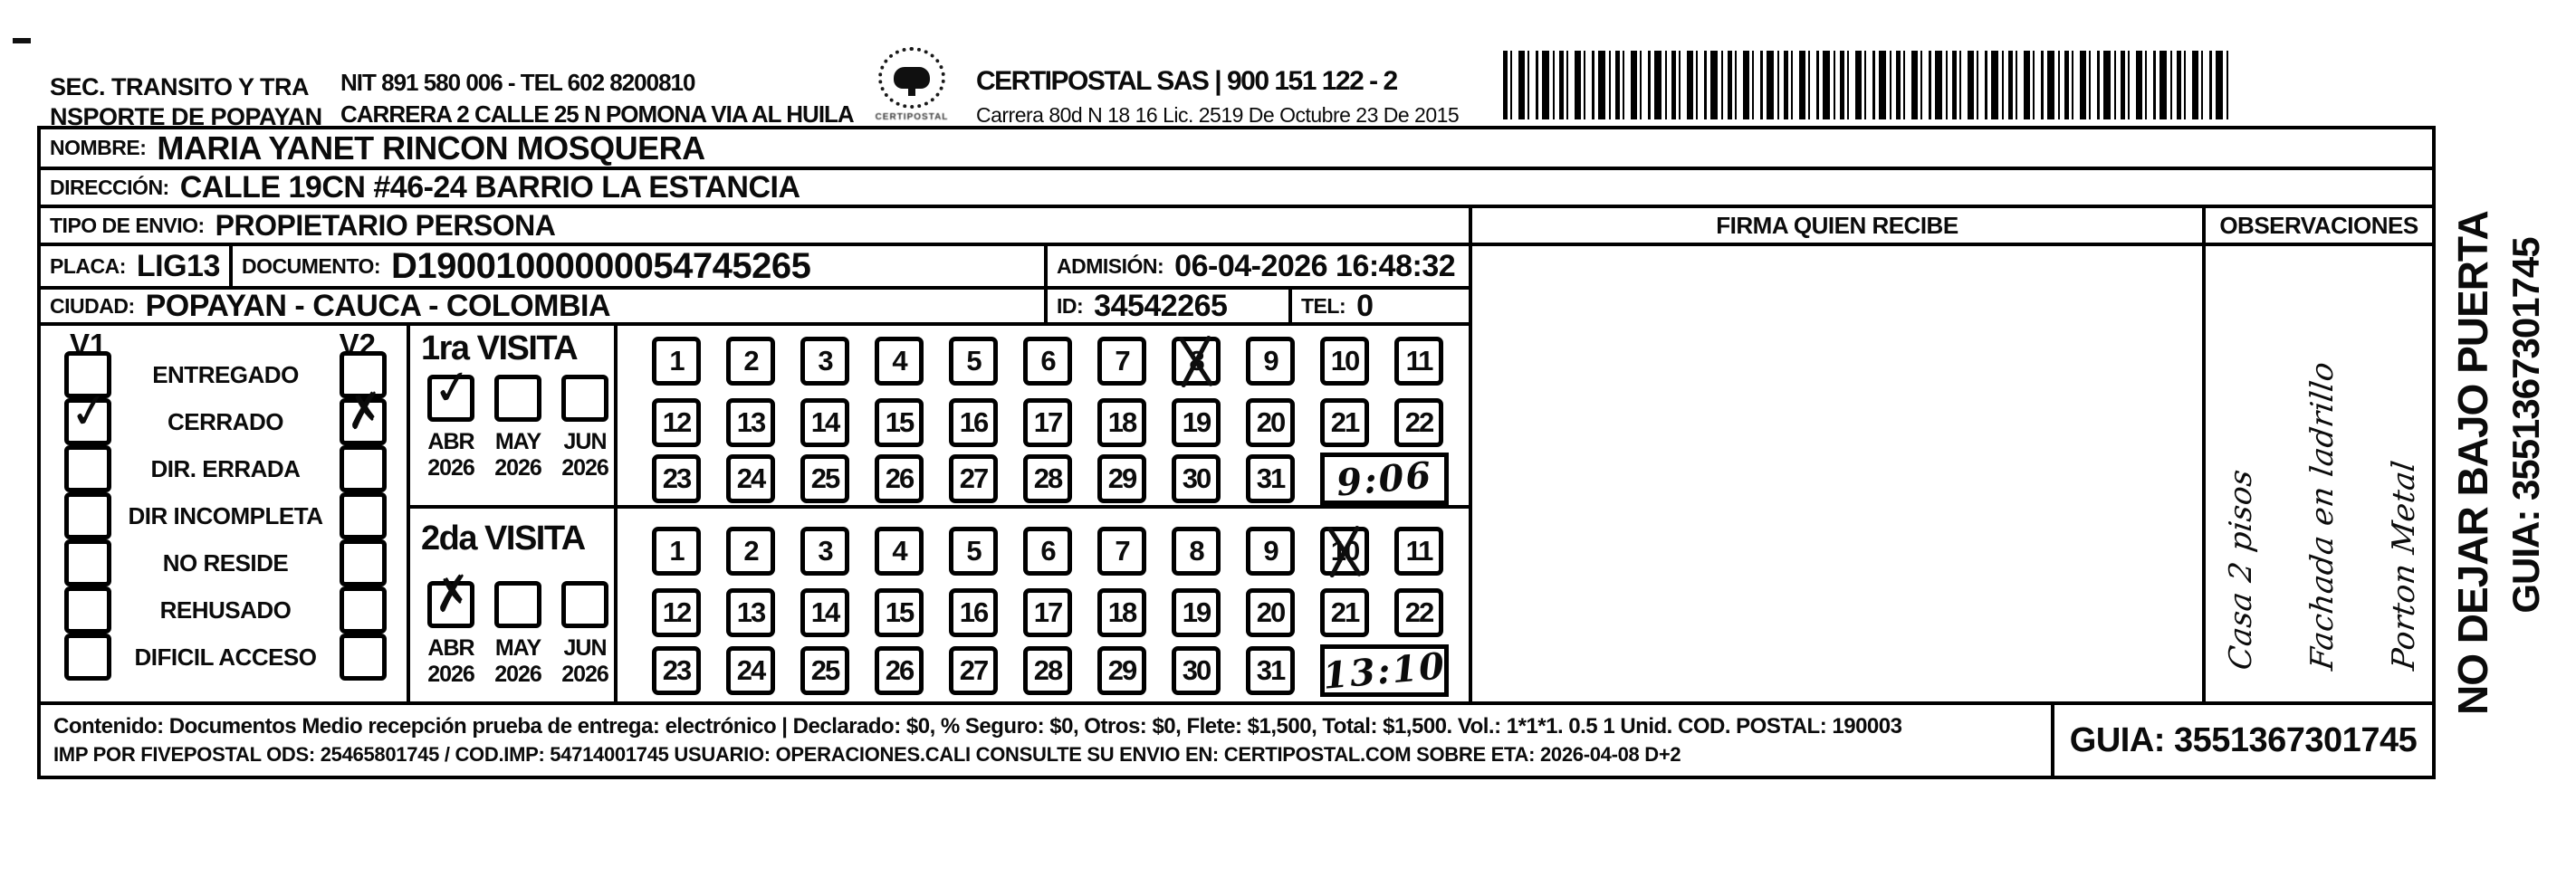 This screenshot has width=2576, height=896. I want to click on v2-checkbox-dificil-acceso, so click(363, 657).